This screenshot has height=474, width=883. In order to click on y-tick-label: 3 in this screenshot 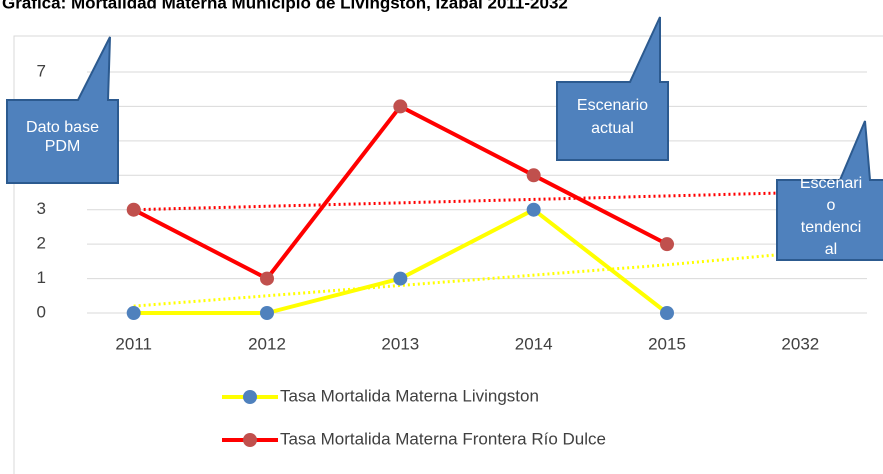, I will do `click(41, 208)`.